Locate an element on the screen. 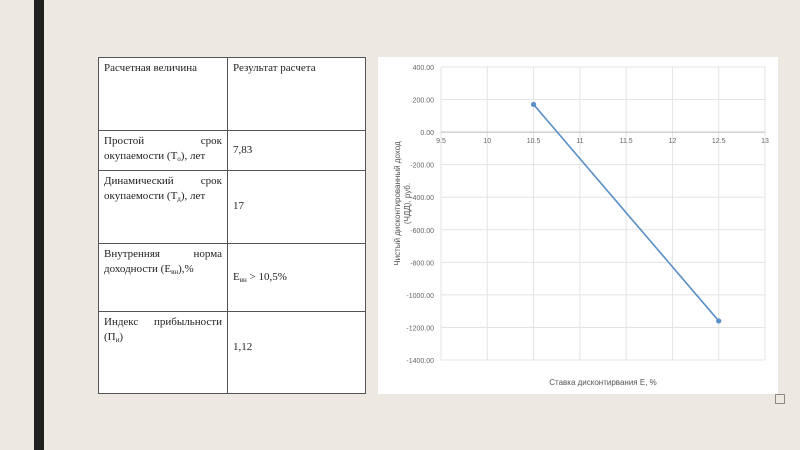 The width and height of the screenshot is (800, 450). y-tick-label: -1200.00 is located at coordinates (420, 328).